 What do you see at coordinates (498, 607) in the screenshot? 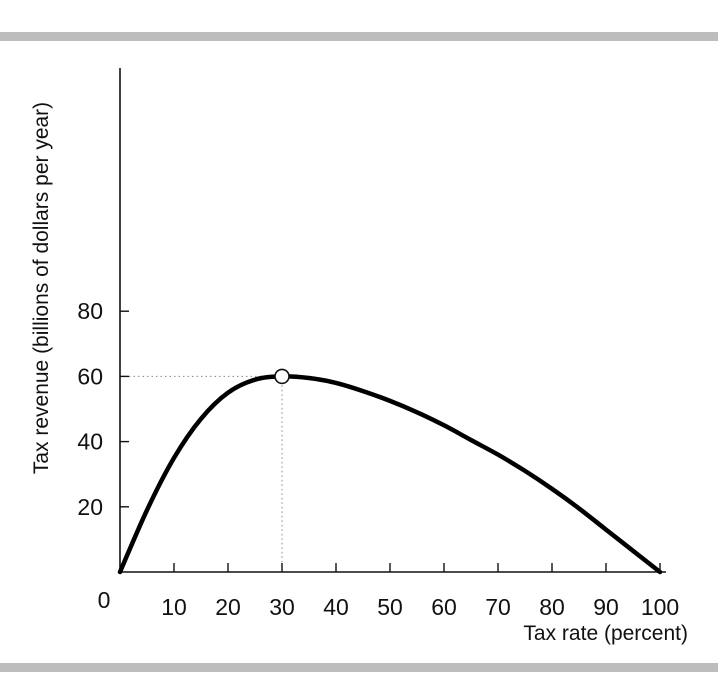
I see `x-tick-label-70: 70` at bounding box center [498, 607].